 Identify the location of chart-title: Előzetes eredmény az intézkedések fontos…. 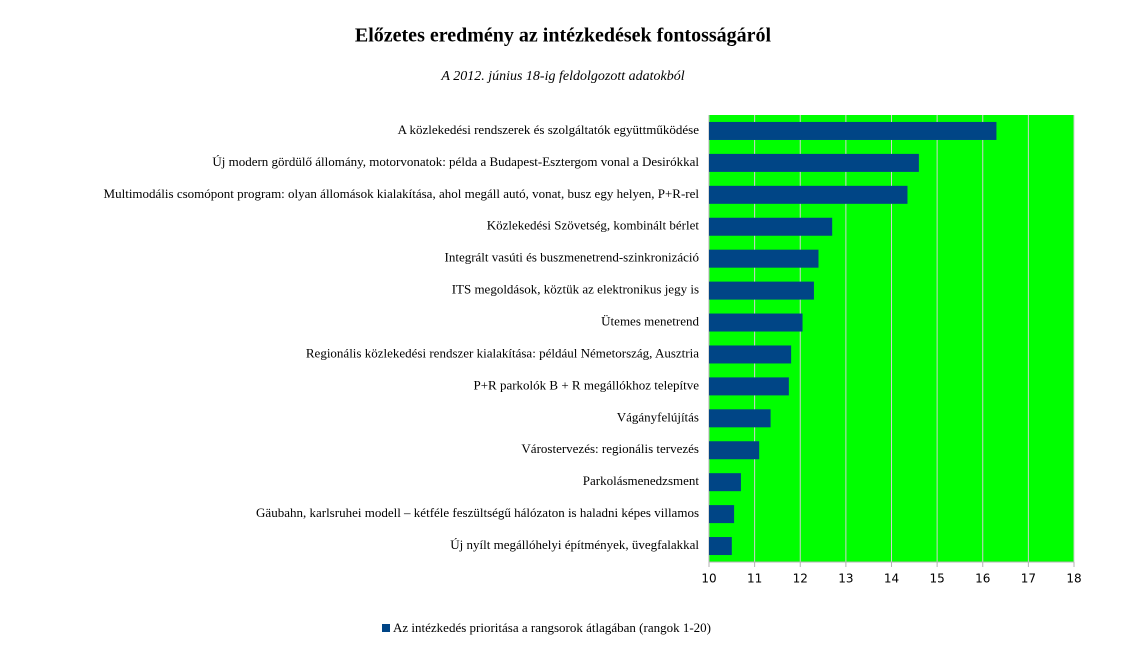
(563, 36).